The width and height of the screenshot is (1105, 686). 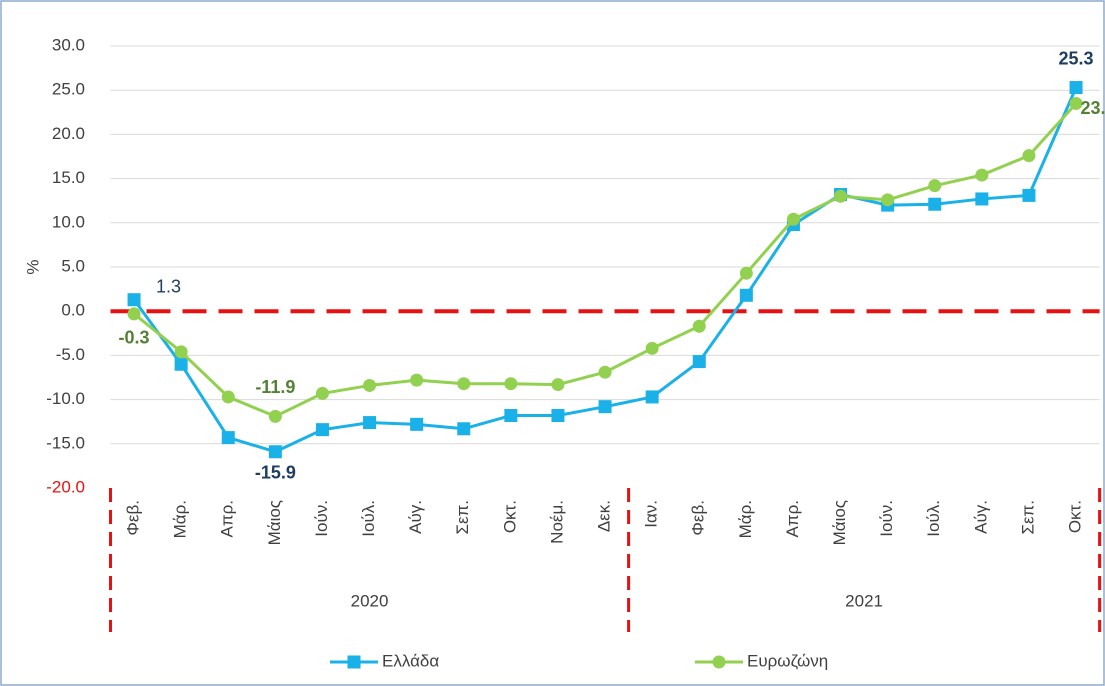 What do you see at coordinates (275, 473) in the screenshot?
I see `data-label: -15.9` at bounding box center [275, 473].